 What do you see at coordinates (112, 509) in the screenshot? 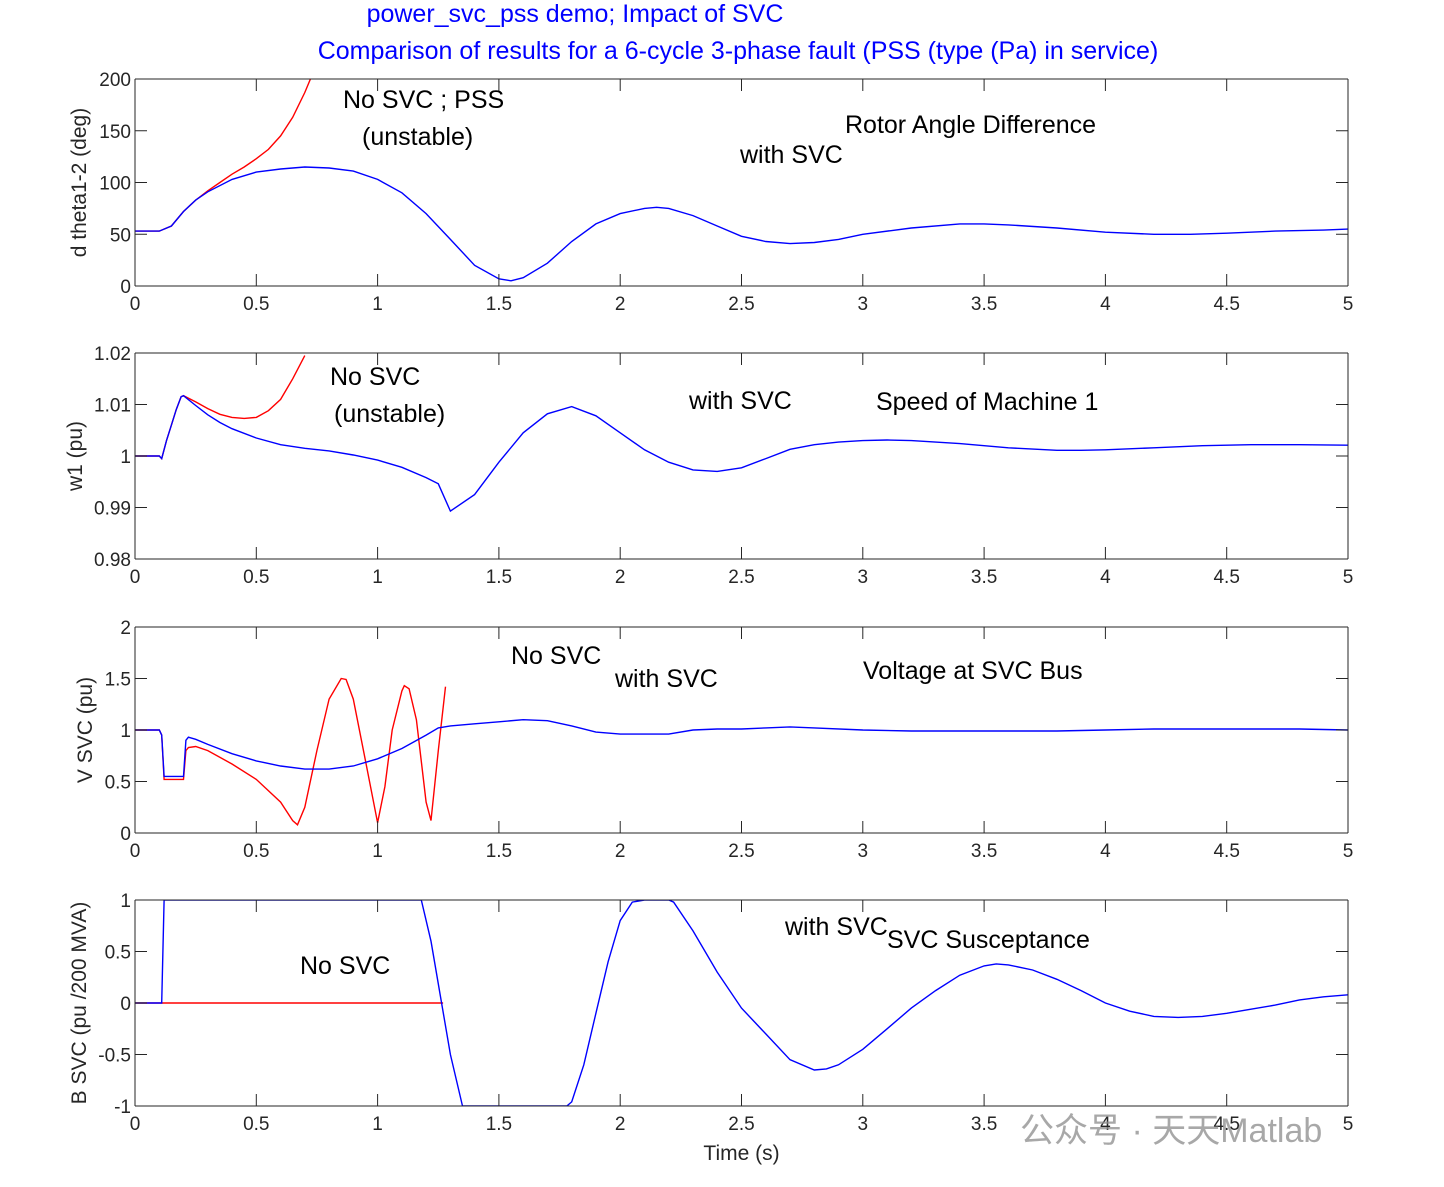
I see `y-tick-label: 0.99` at bounding box center [112, 509].